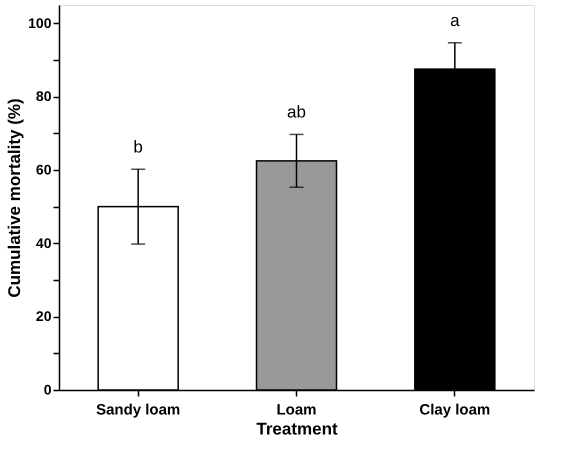 The width and height of the screenshot is (572, 475). Describe the element at coordinates (296, 410) in the screenshot. I see `x-tick-label: Loam` at that location.